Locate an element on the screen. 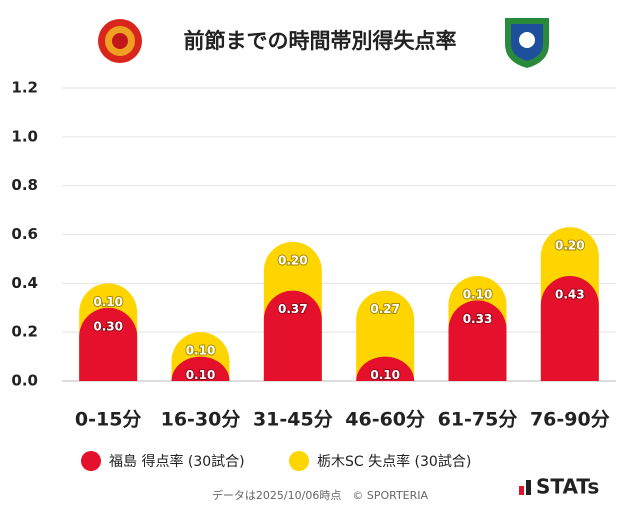 The height and width of the screenshot is (508, 641). logo-text: STATs is located at coordinates (567, 487).